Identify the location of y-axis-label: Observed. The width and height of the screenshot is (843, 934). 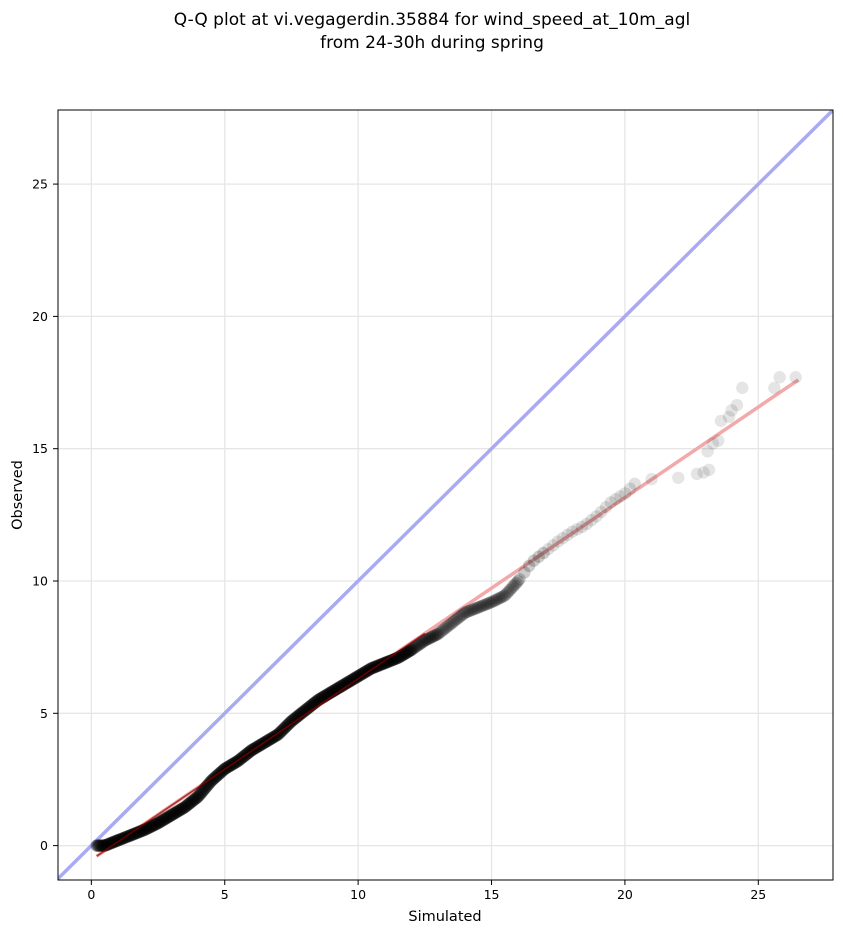
(18, 495).